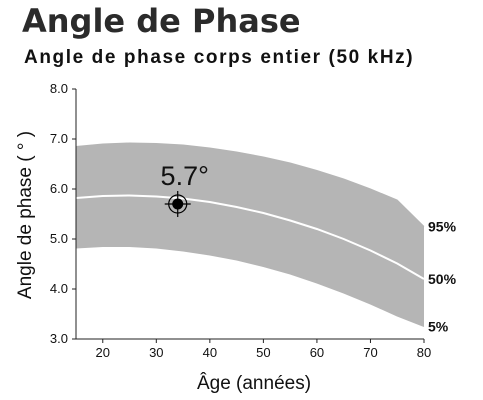 The width and height of the screenshot is (483, 400). What do you see at coordinates (161, 21) in the screenshot?
I see `chart-title: Angle de Phase` at bounding box center [161, 21].